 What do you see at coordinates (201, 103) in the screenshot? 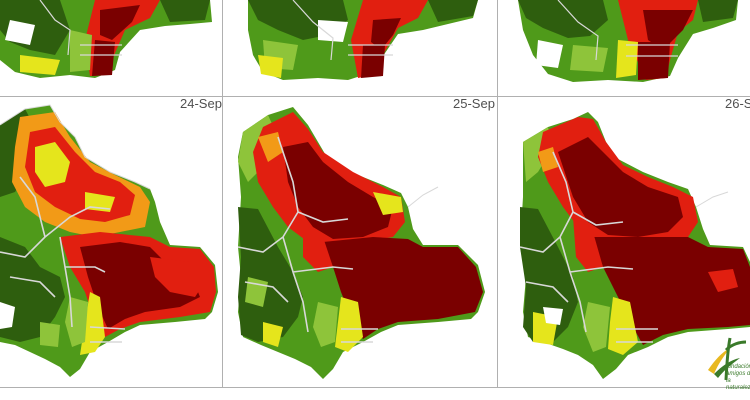
I see `date-label-24-sep: 24-Sep` at bounding box center [201, 103].